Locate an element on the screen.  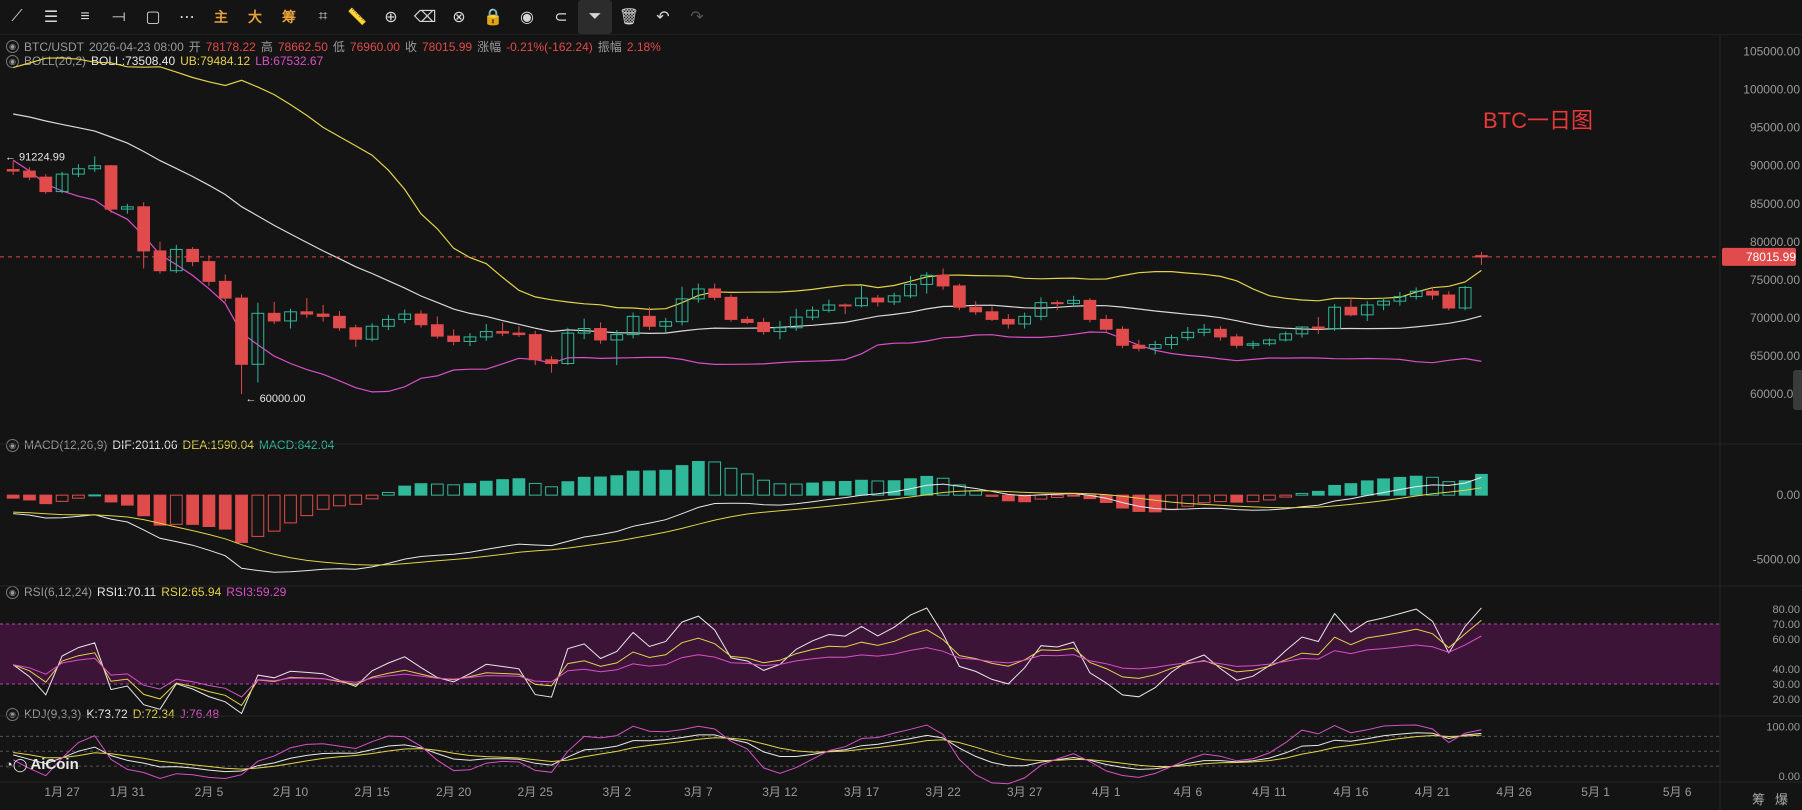
magnet-icon: ⊂ is located at coordinates (561, 17).